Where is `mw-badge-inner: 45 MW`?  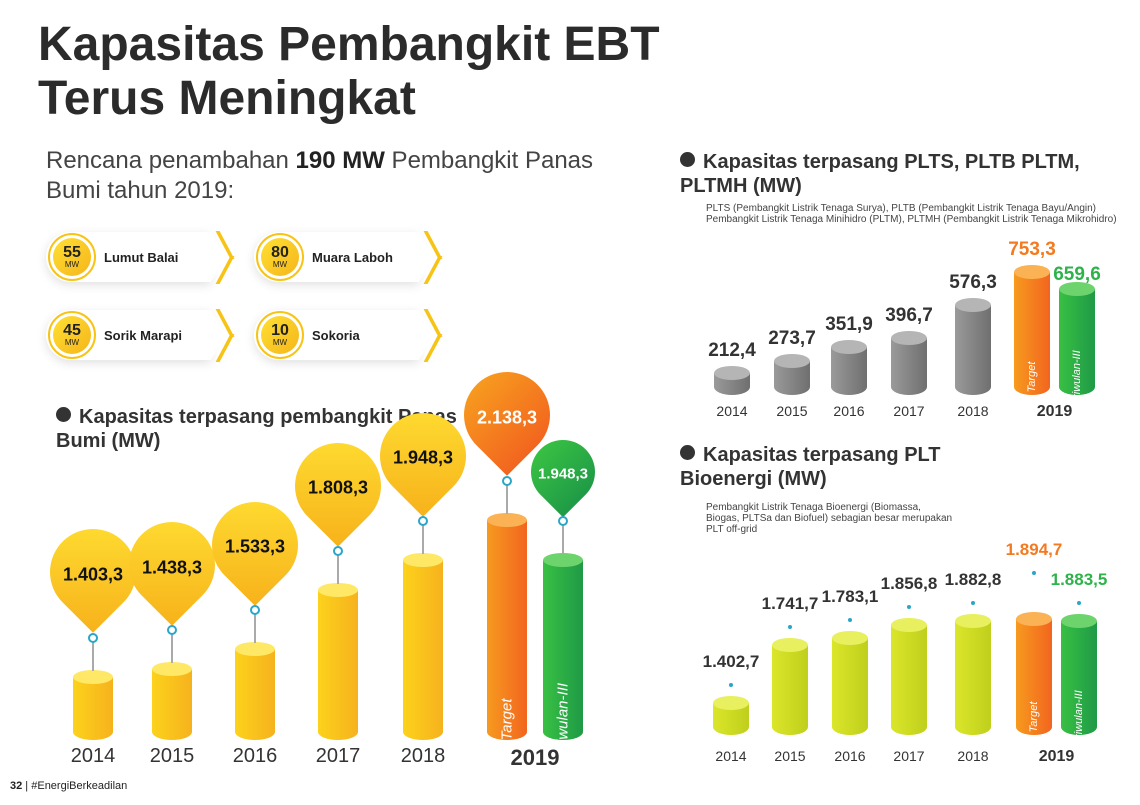 mw-badge-inner: 45 MW is located at coordinates (72, 335).